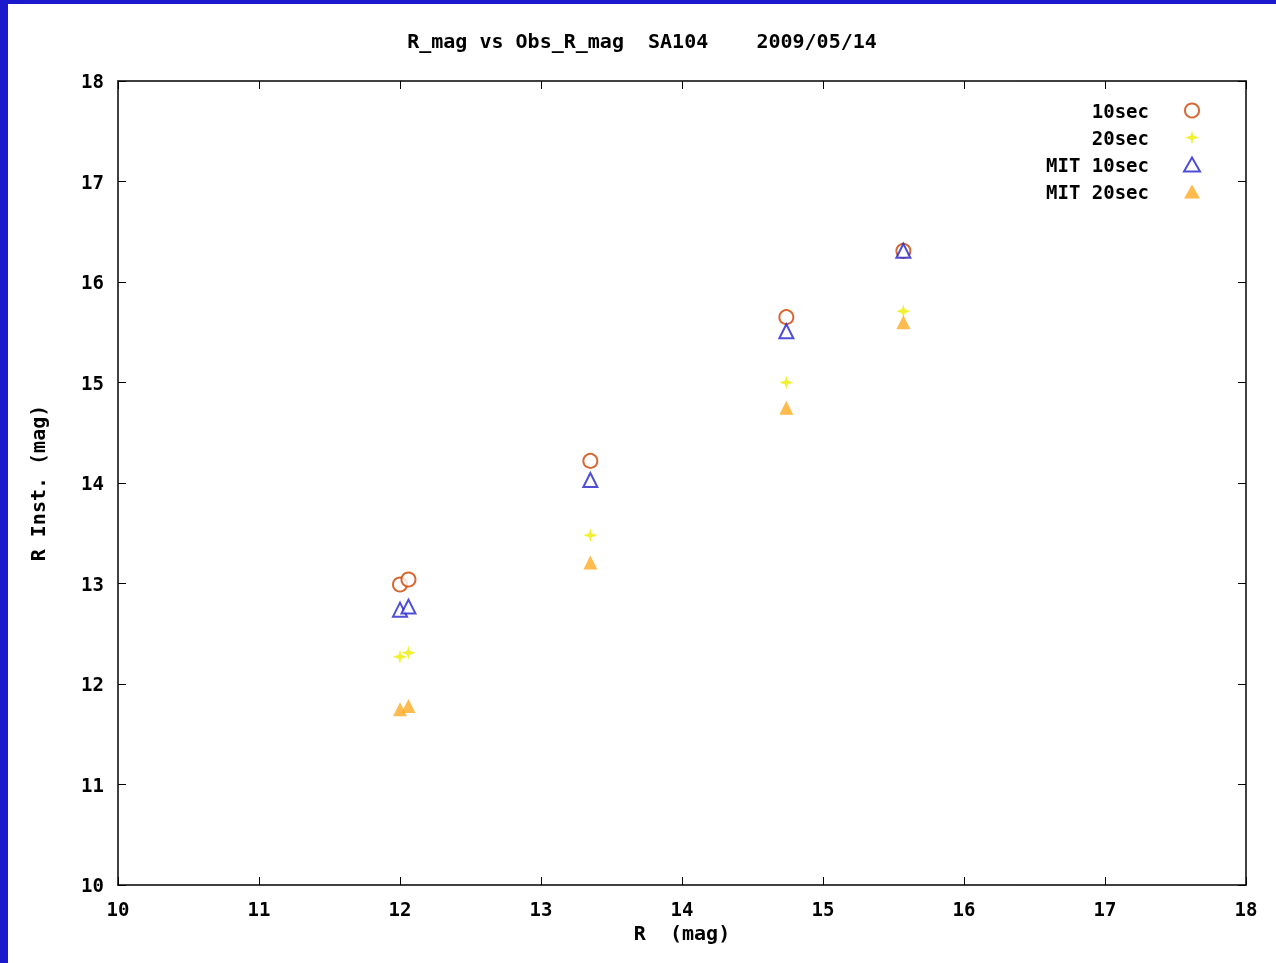 This screenshot has height=963, width=1276. Describe the element at coordinates (682, 908) in the screenshot. I see `x-tick-label: 14` at that location.